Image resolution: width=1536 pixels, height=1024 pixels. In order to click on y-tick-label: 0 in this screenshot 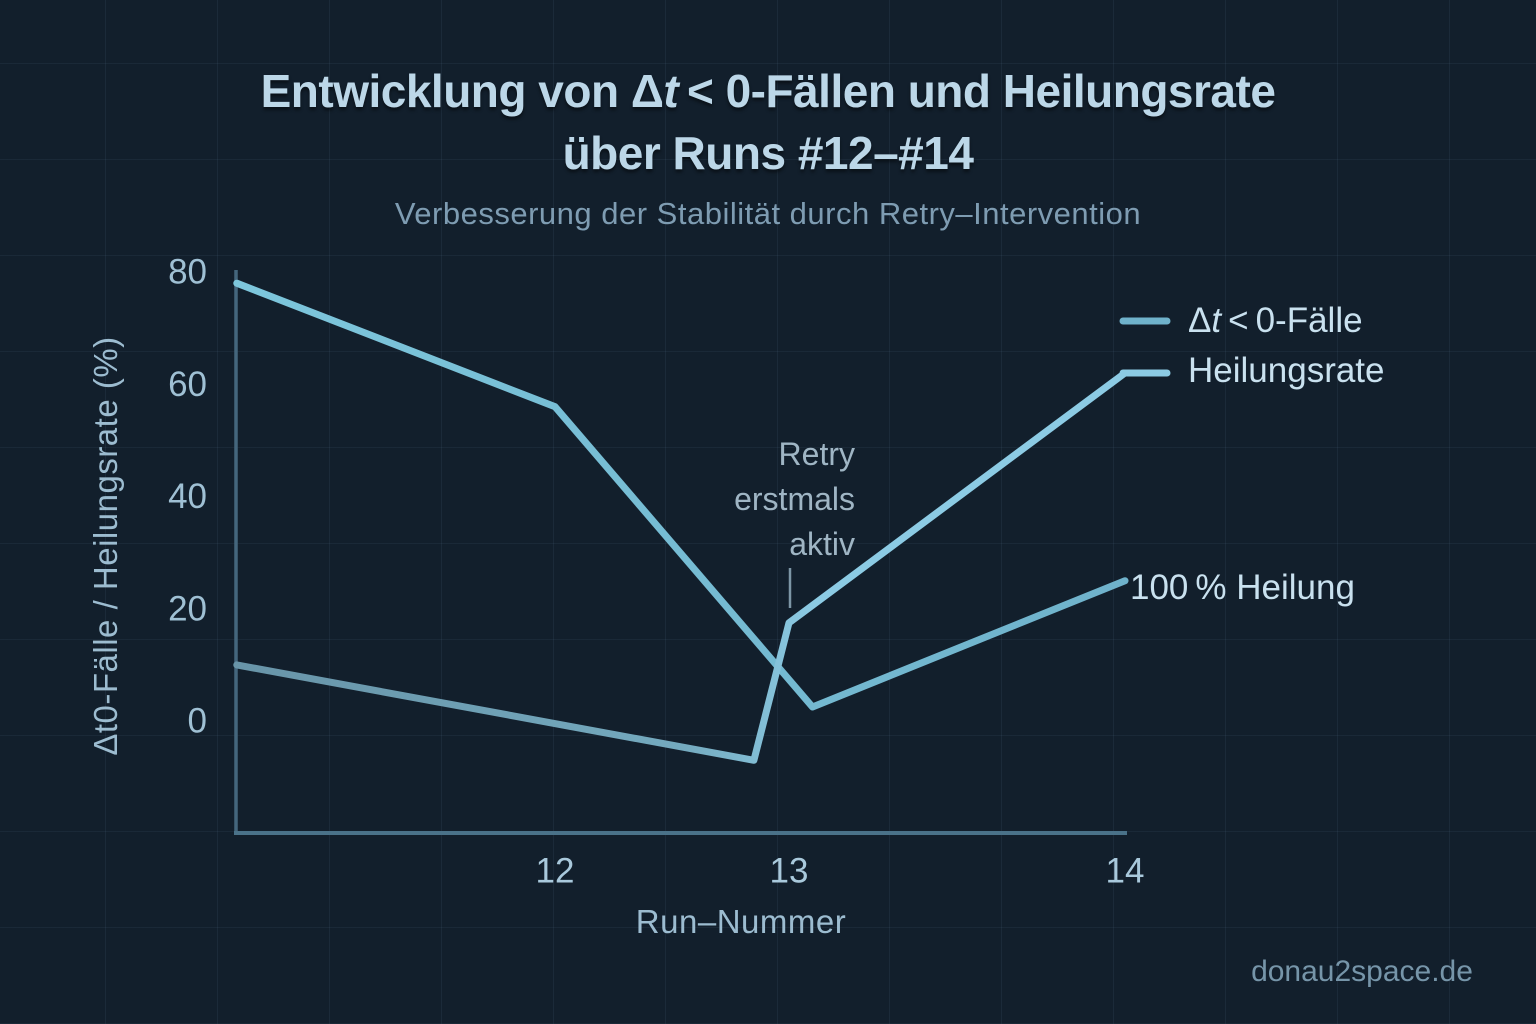, I will do `click(197, 721)`.